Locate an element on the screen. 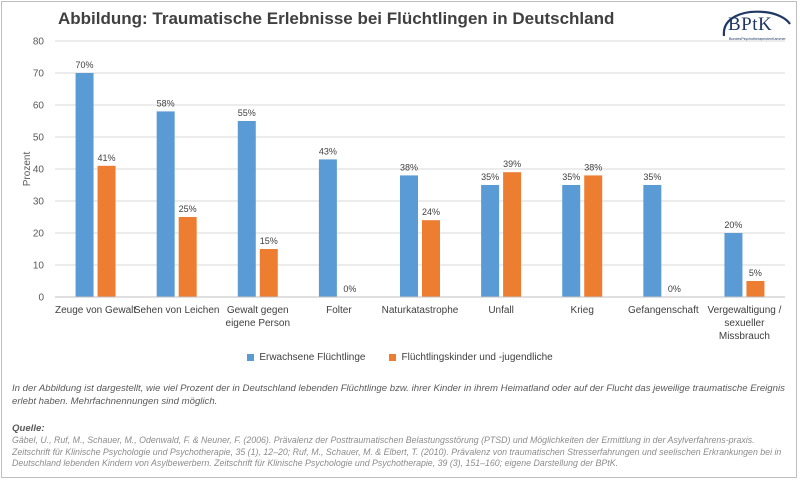  x-tick-label: Sehen von Leichen is located at coordinates (177, 310).